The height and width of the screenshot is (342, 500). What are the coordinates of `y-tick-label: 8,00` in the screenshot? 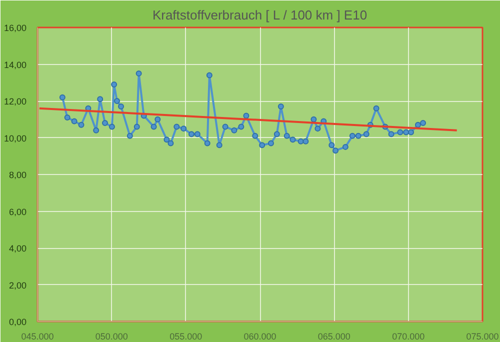 It's located at (17, 175).